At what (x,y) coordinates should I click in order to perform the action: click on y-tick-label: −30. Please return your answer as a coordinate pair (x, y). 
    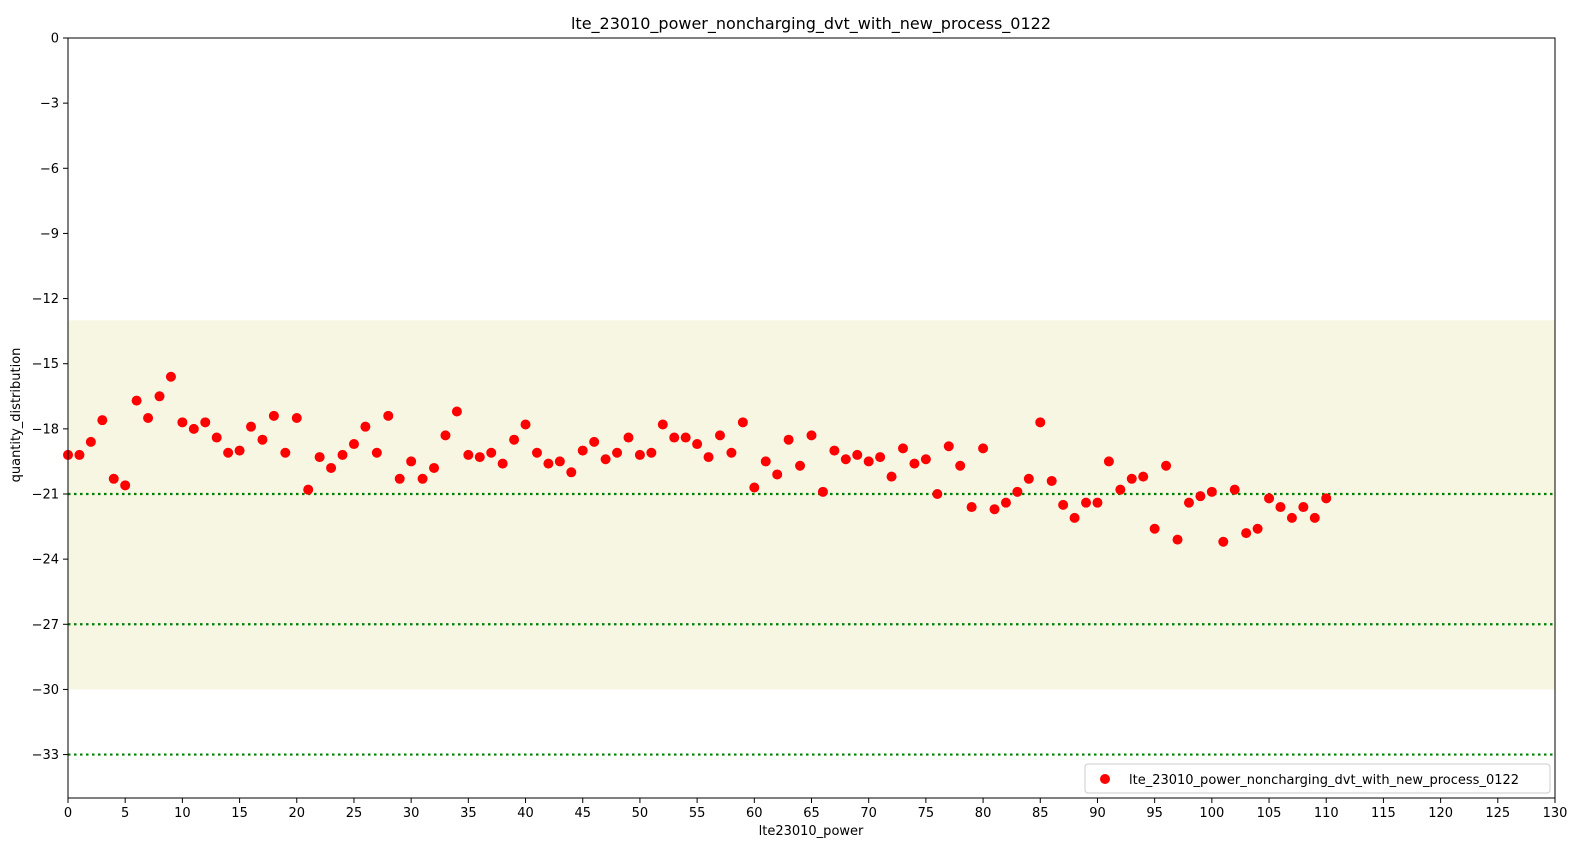
    Looking at the image, I should click on (45, 690).